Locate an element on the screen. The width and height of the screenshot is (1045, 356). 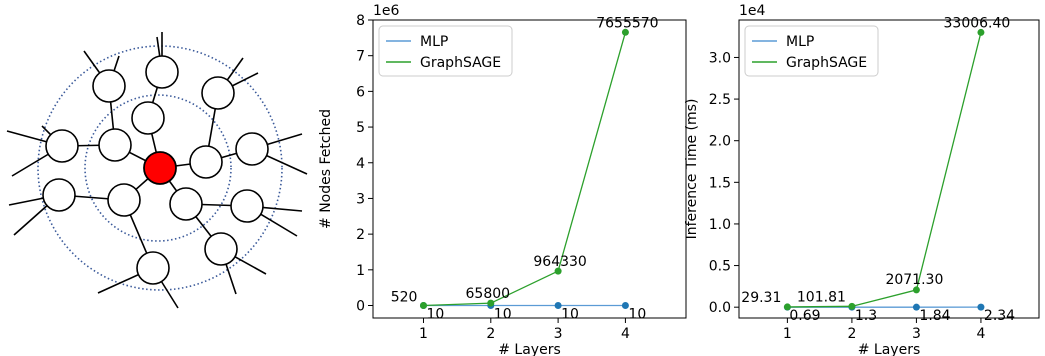
y-axis-label: Inference Time (ms) is located at coordinates (692, 169).